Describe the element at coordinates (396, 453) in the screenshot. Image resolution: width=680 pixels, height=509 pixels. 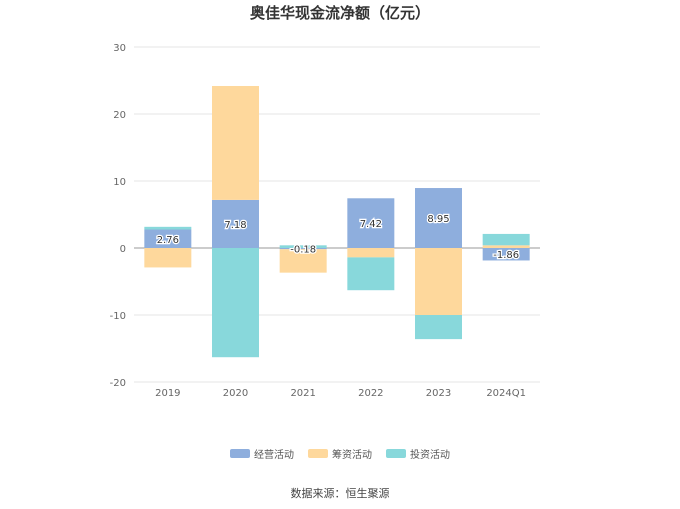
I see `legend-swatch-investing` at that location.